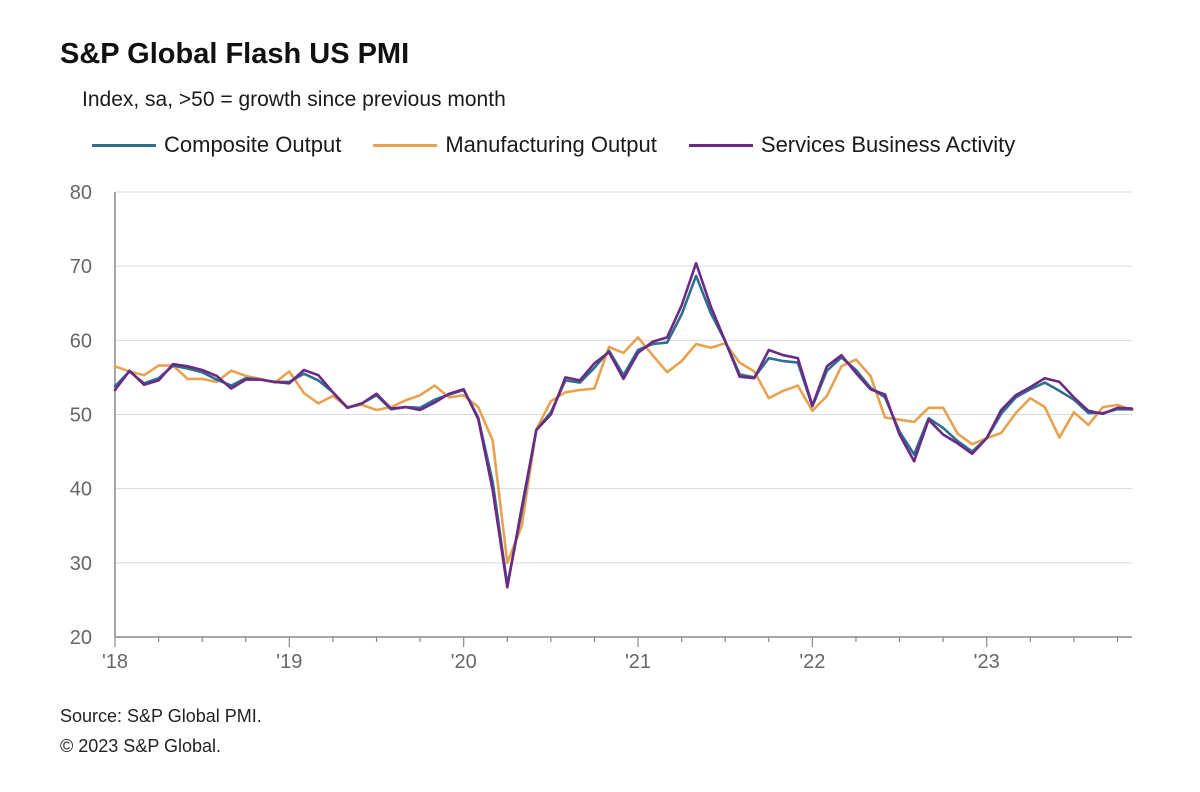 The image size is (1200, 792). I want to click on legend-swatch-composite, so click(124, 145).